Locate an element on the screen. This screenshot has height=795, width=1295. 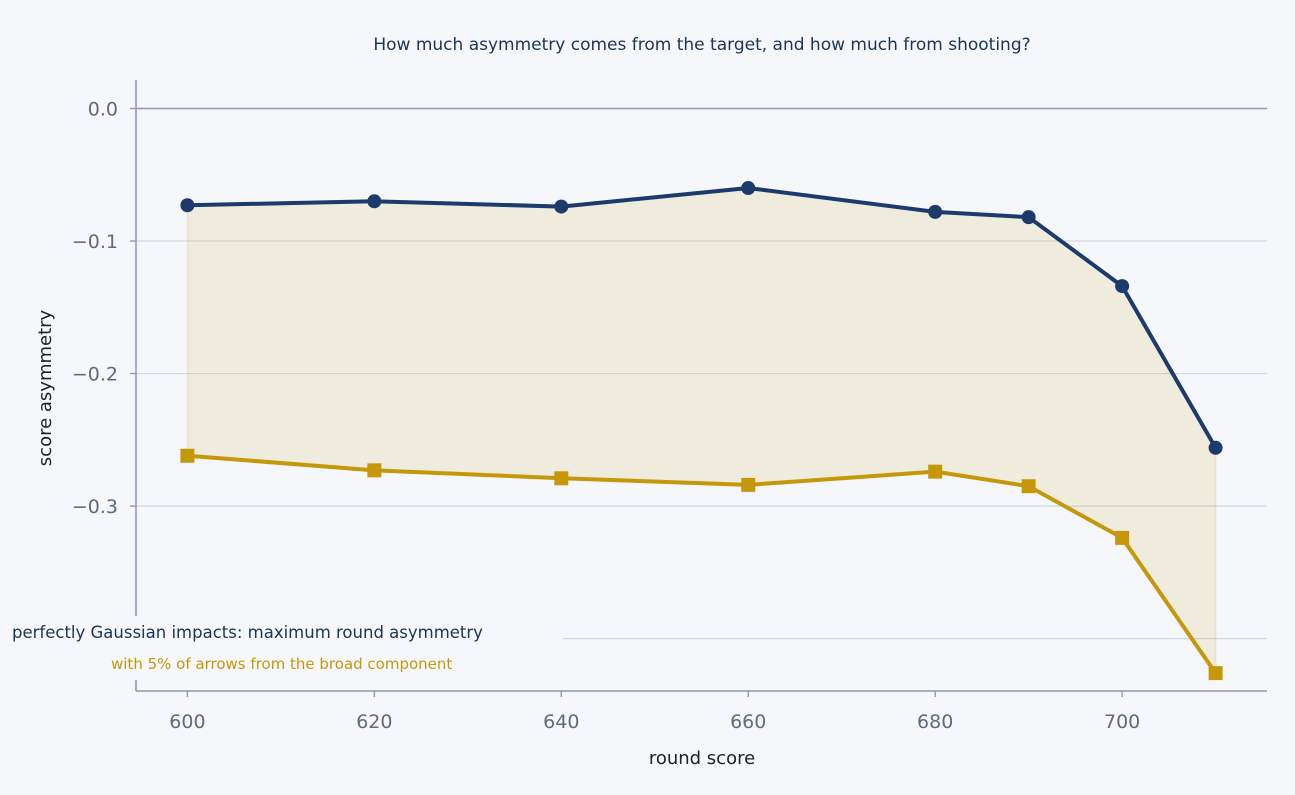
y-tick-label-2: −0.2 is located at coordinates (95, 375).